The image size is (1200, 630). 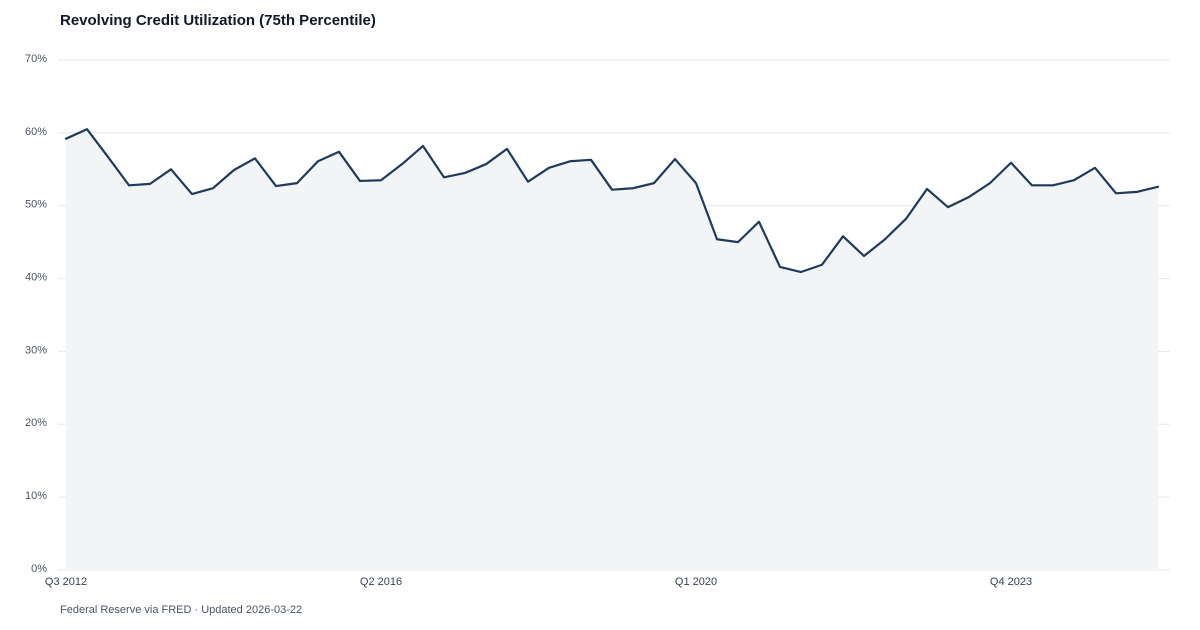 What do you see at coordinates (39, 569) in the screenshot?
I see `y-tick-label: 0%` at bounding box center [39, 569].